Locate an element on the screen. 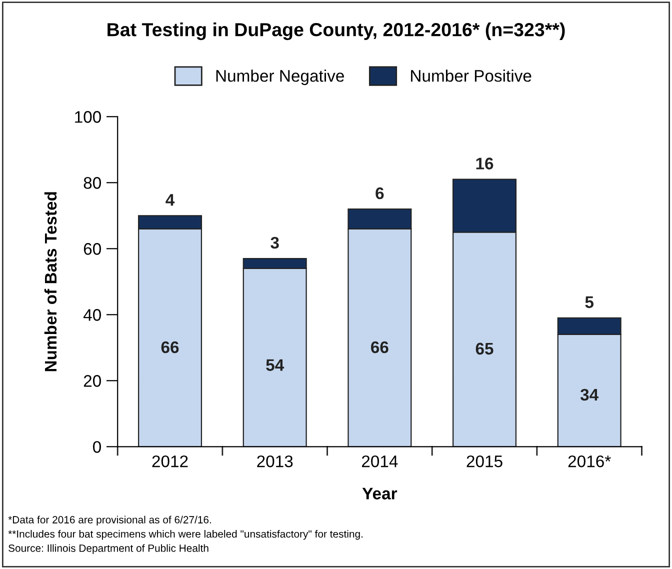  chart-title: Bat Testing in DuPage County, 2012-2016* (n=323**) is located at coordinates (336, 31).